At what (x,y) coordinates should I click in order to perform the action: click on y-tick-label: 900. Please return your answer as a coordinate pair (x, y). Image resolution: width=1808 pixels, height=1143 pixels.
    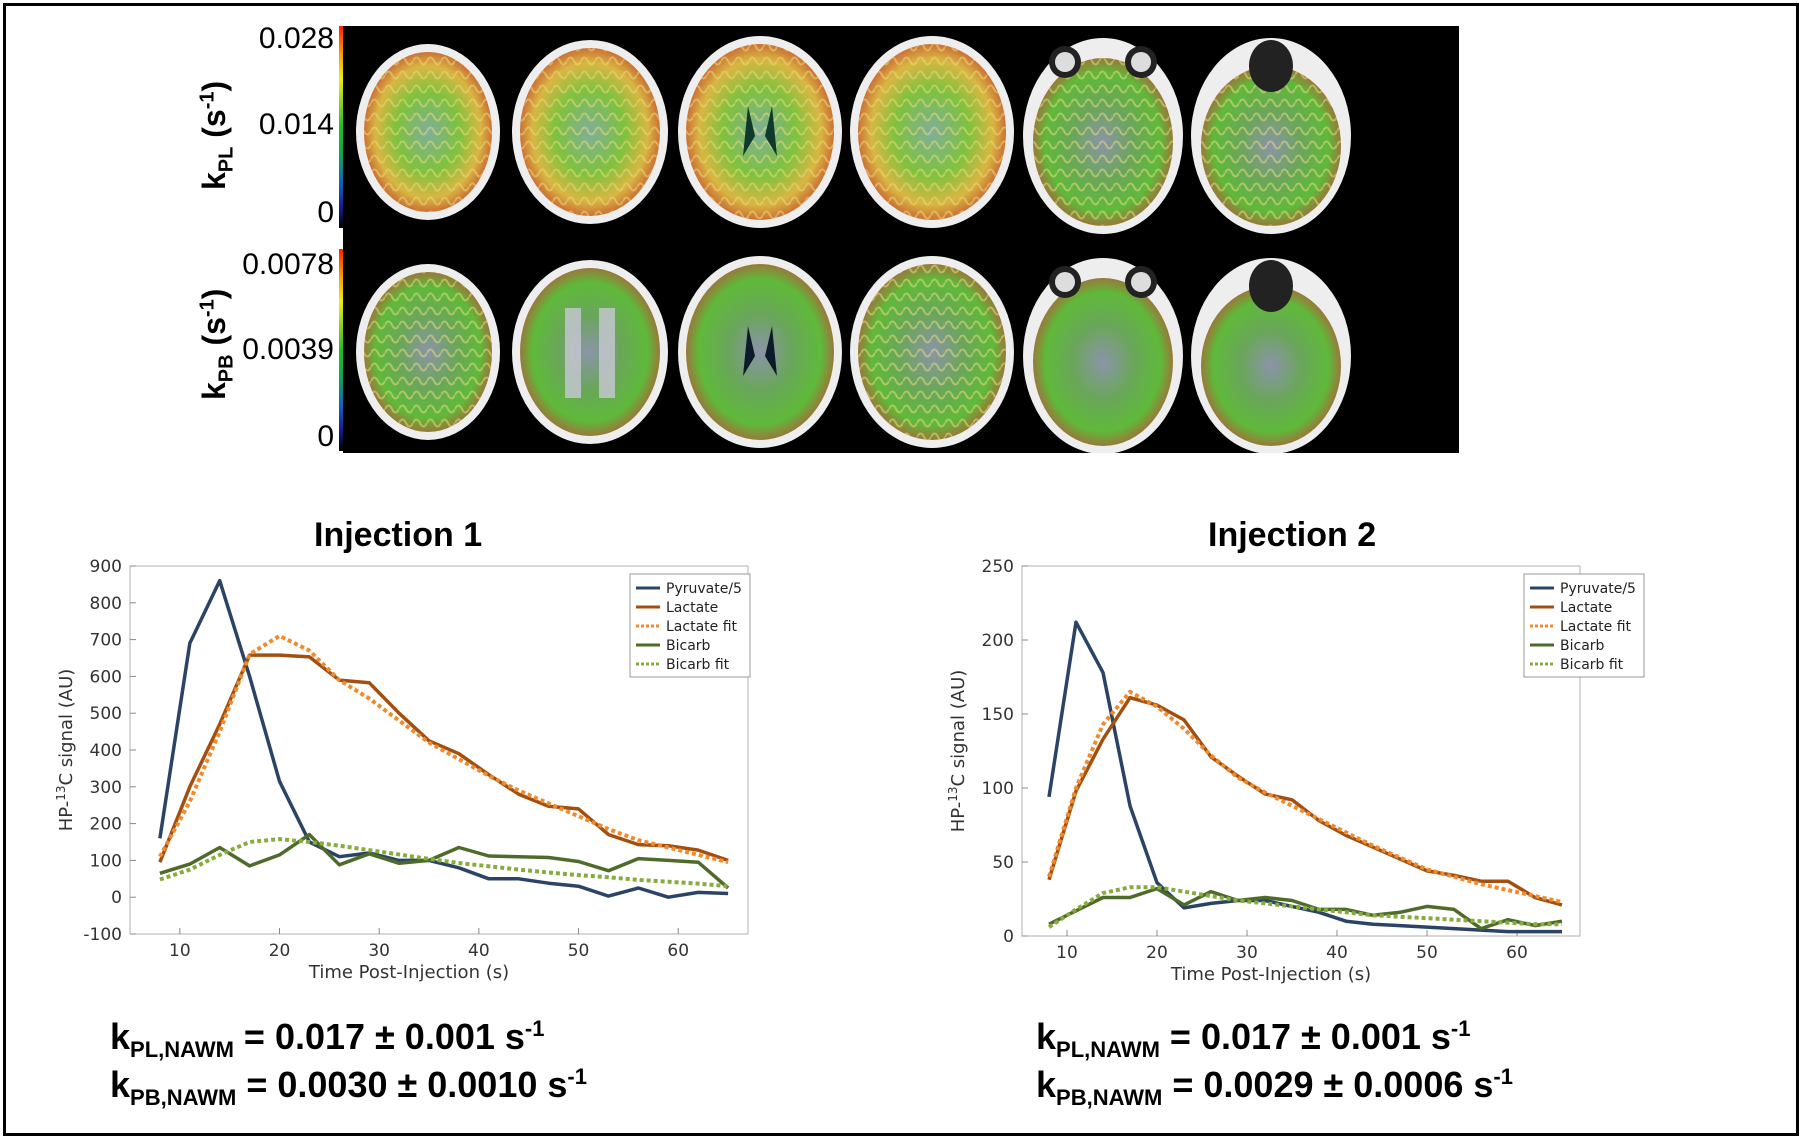
    Looking at the image, I should click on (106, 567).